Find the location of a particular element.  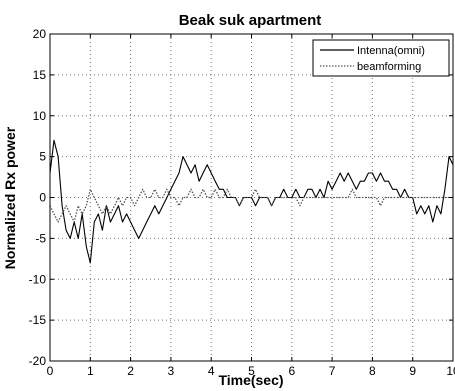

x-tick-label: 4 is located at coordinates (211, 371).